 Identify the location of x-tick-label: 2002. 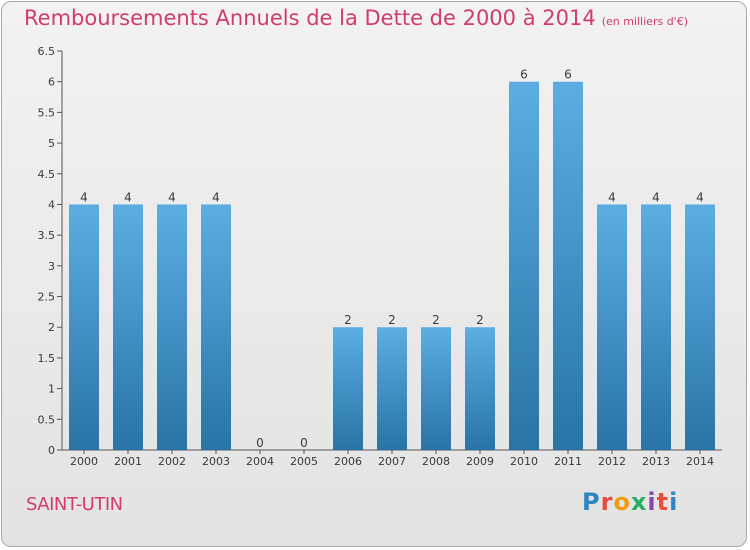
(172, 461).